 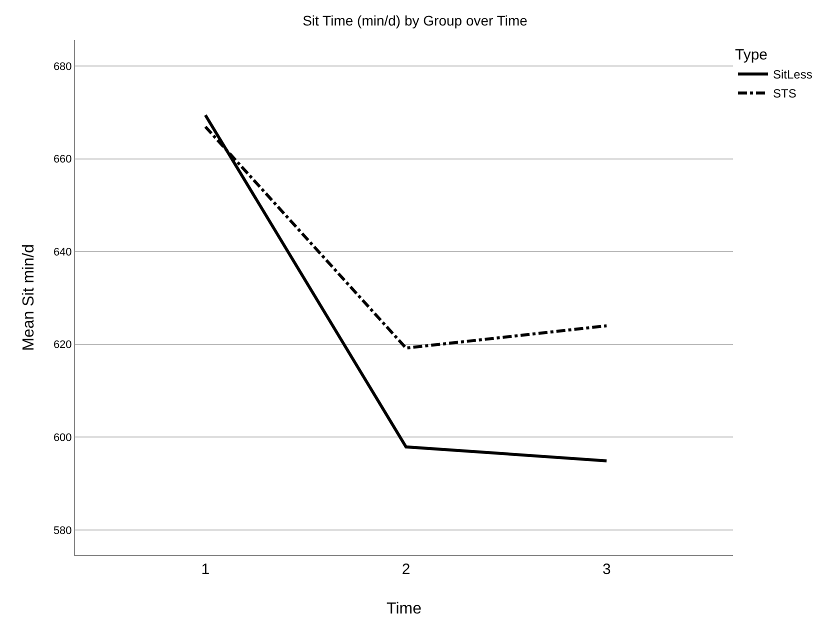 I want to click on y-tick-label: 640, so click(x=62, y=252).